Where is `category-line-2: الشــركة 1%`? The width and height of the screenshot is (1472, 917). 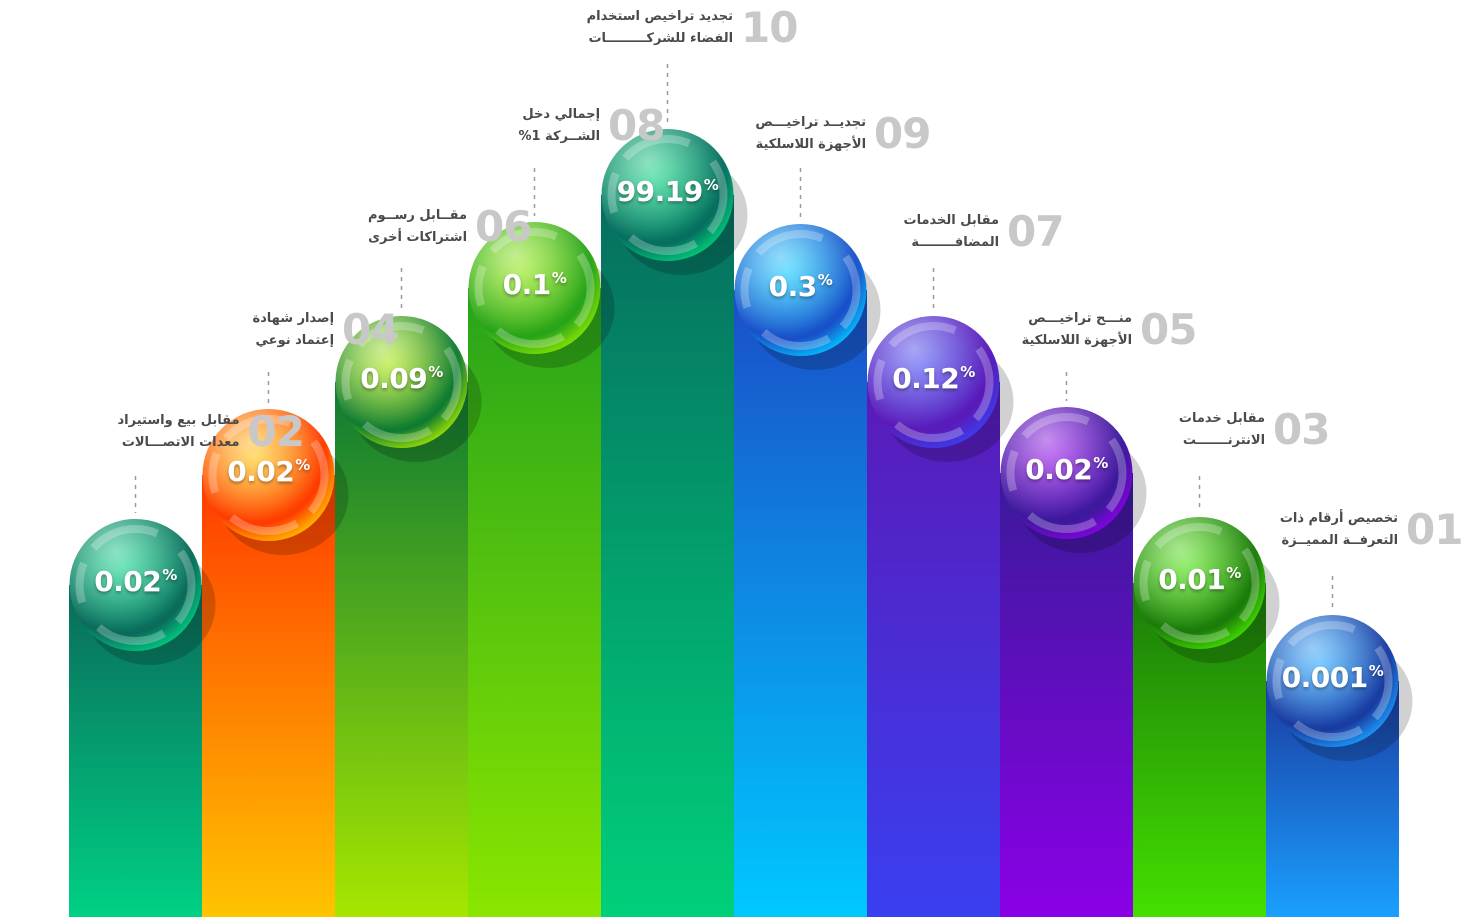 category-line-2: الشــركة 1% is located at coordinates (559, 136).